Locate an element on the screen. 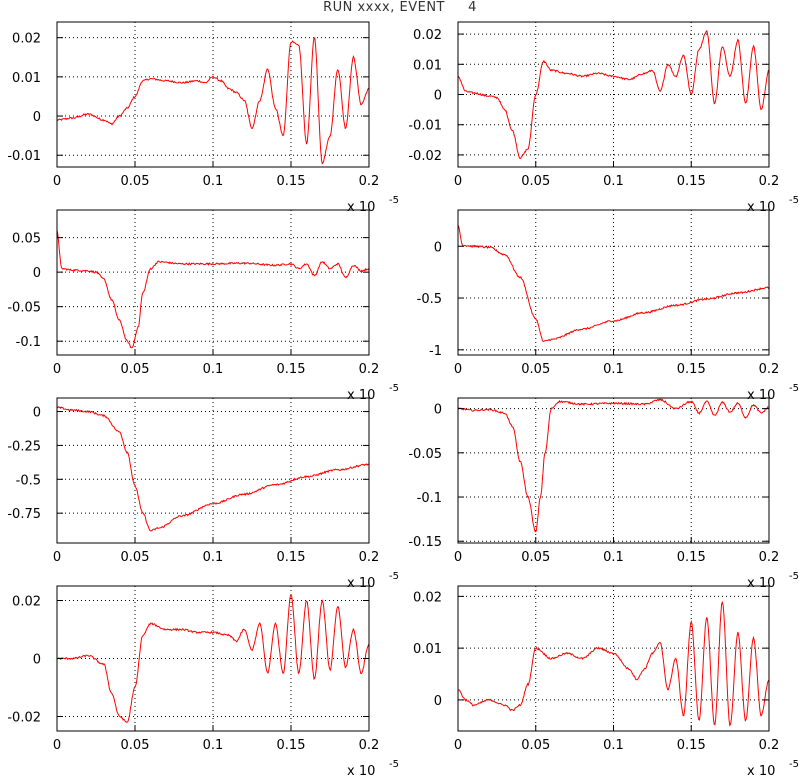 This screenshot has height=781, width=800. panel-2: 0 0.05 0.1 0.15 0.2 -0.02 -0.01 0 0.01 0.02 x 10 -5 is located at coordinates (603, 118).